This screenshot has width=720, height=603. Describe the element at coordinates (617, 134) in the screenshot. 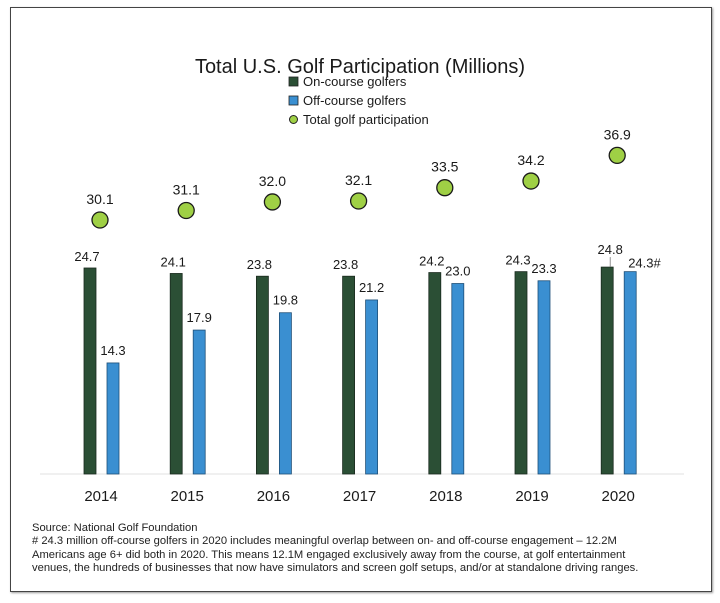

I see `data-label-total: 36.9` at that location.